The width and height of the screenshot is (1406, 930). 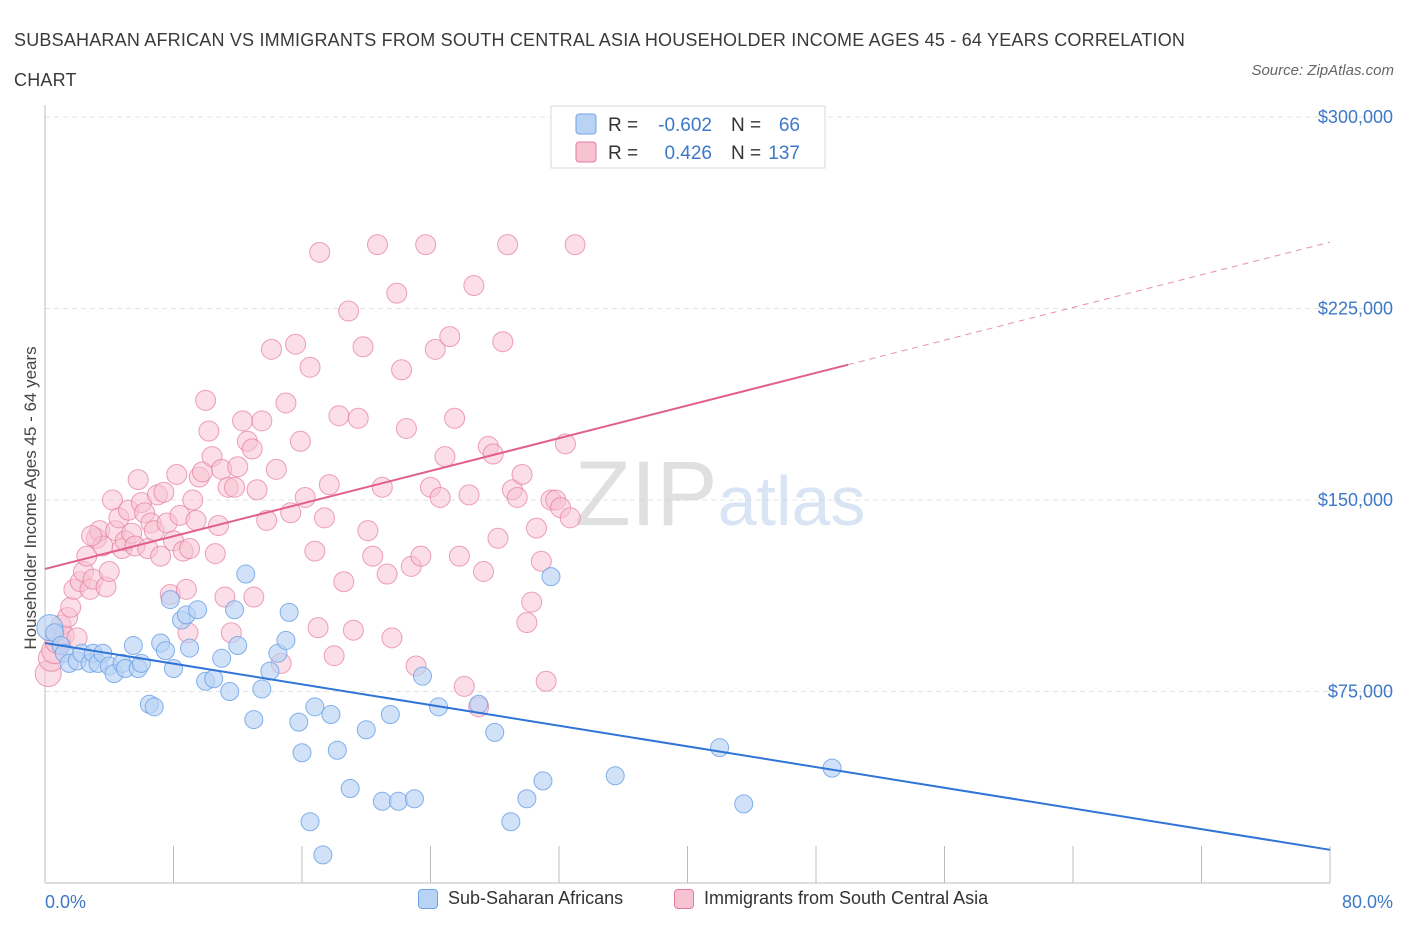 I want to click on legend-item-immigrants: Immigrants from South Central Asia, so click(x=831, y=898).